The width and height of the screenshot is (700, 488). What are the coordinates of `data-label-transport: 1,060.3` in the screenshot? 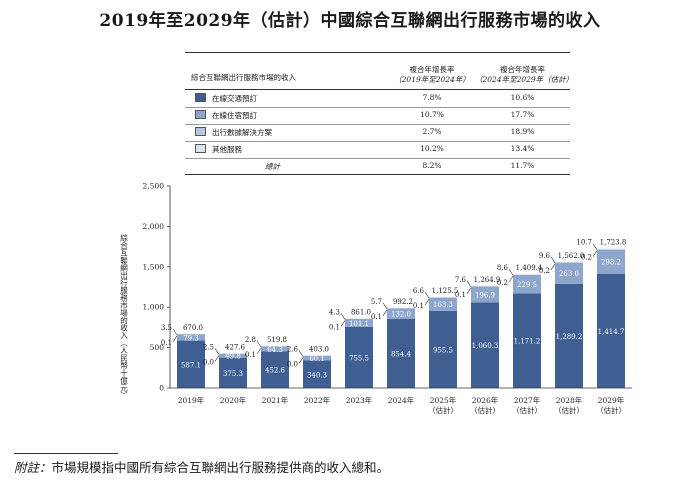 It's located at (485, 346).